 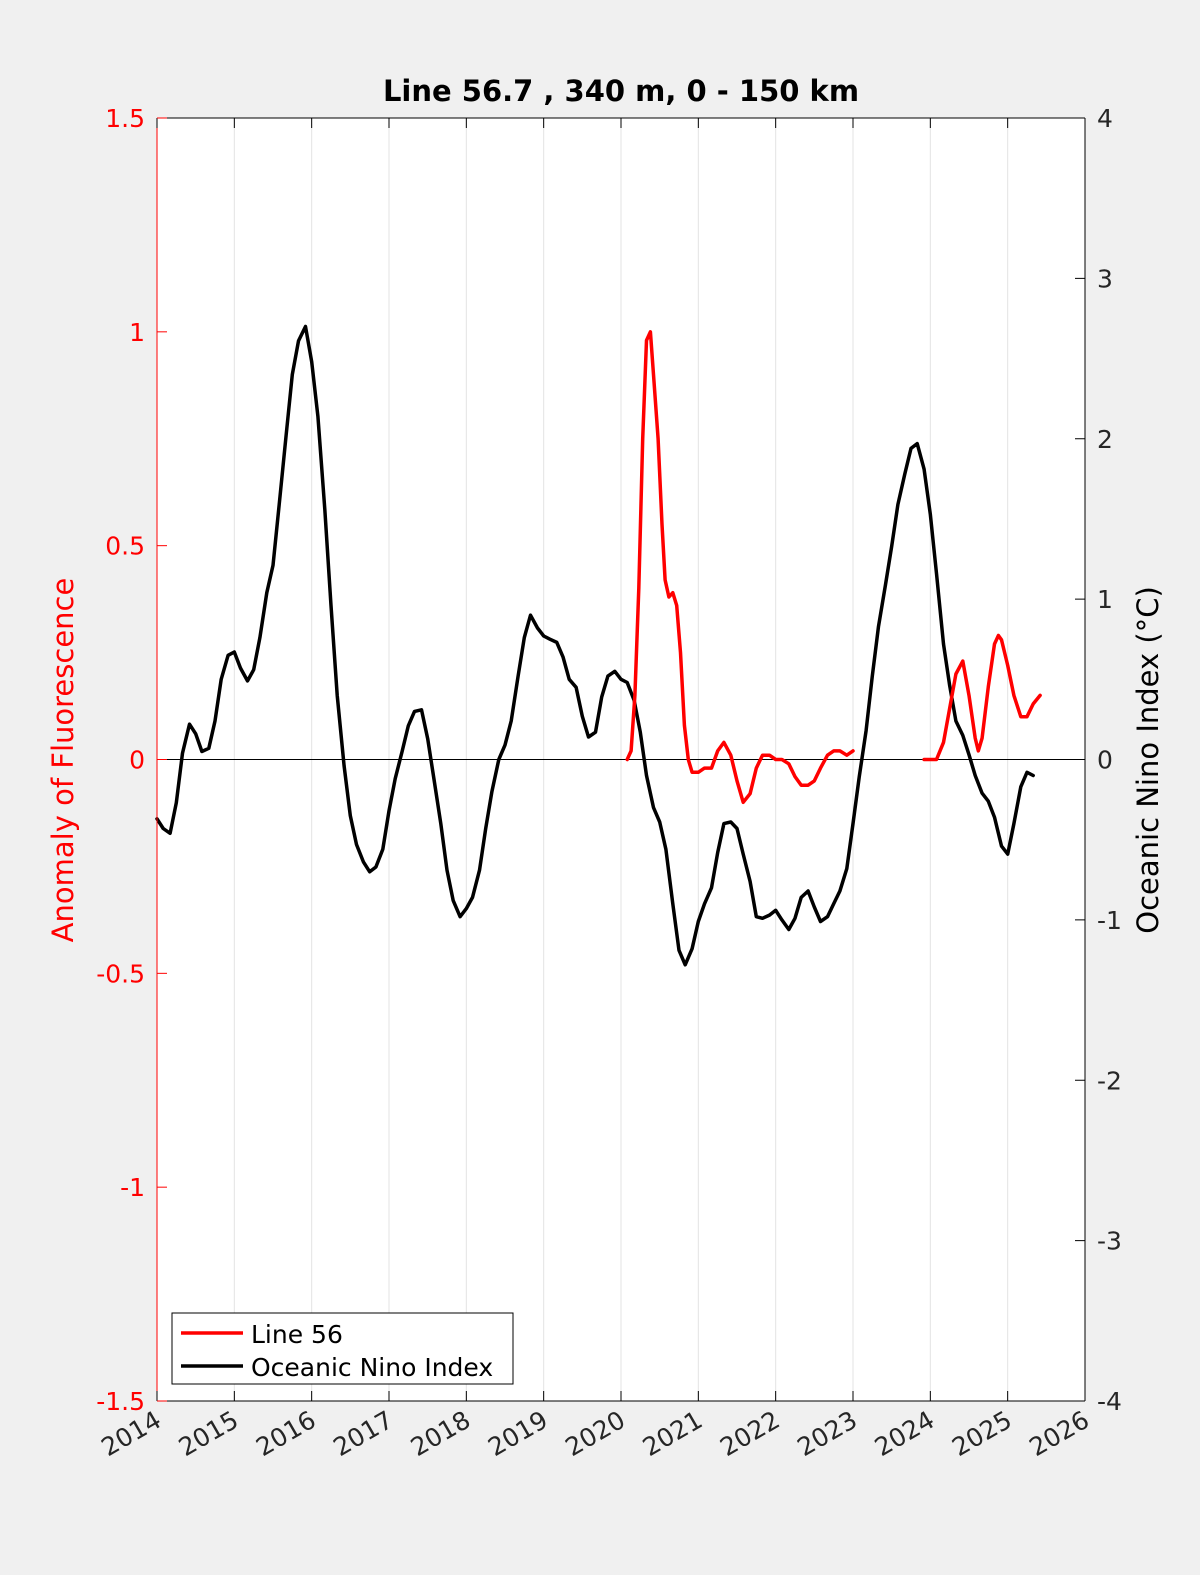 What do you see at coordinates (1109, 920) in the screenshot?
I see `right-tick-label: -1` at bounding box center [1109, 920].